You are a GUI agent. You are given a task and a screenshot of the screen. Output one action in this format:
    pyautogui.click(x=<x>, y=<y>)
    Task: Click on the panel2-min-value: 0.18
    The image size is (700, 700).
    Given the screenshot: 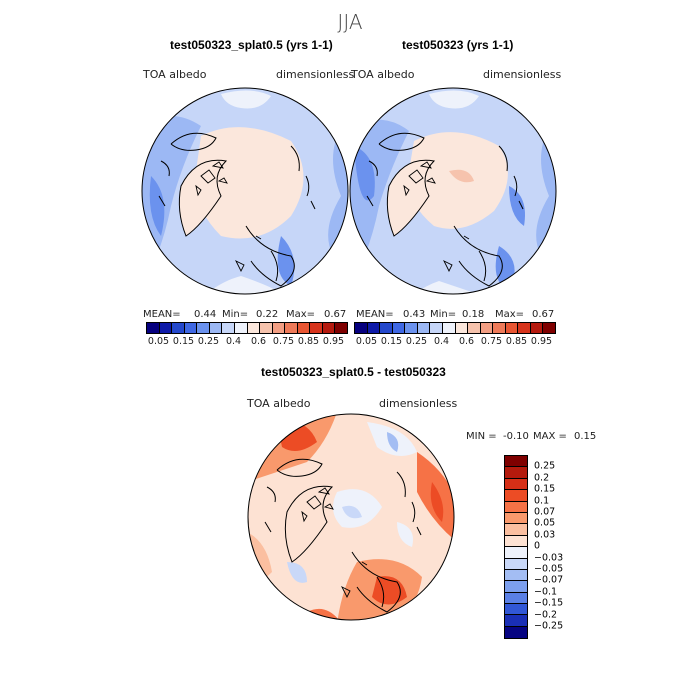 What is the action you would take?
    pyautogui.click(x=473, y=314)
    